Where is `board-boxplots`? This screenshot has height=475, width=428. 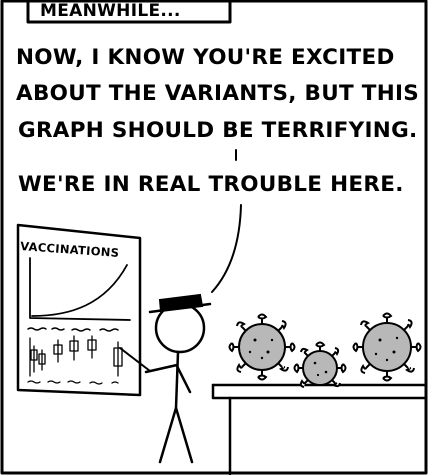 board-boxplots is located at coordinates (75, 360).